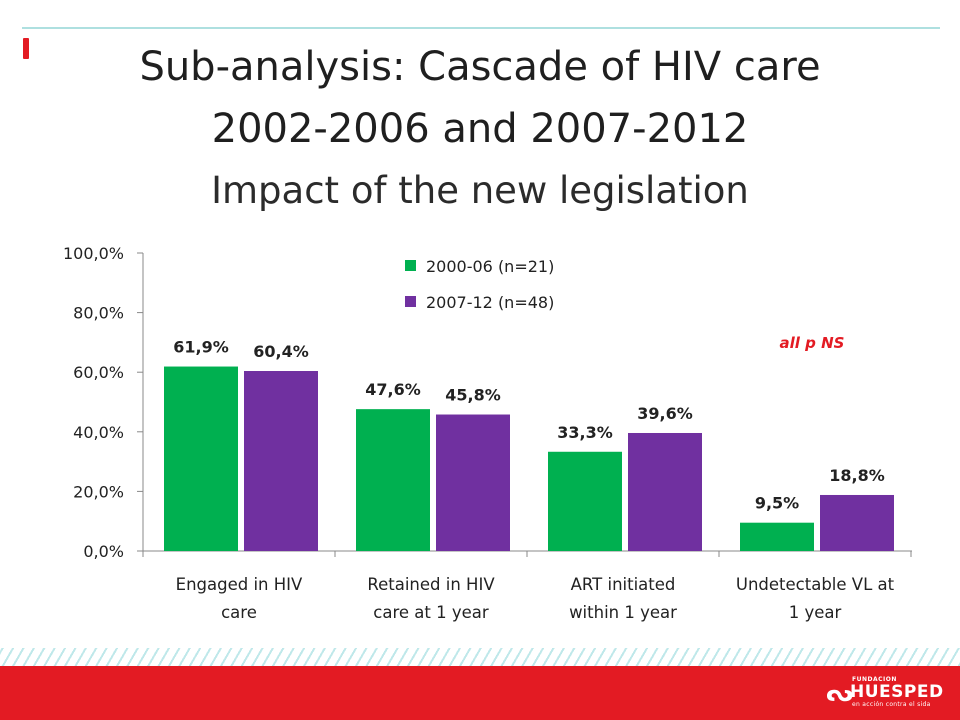 This screenshot has height=720, width=960. What do you see at coordinates (98, 432) in the screenshot?
I see `y-tick-label: 40,0%` at bounding box center [98, 432].